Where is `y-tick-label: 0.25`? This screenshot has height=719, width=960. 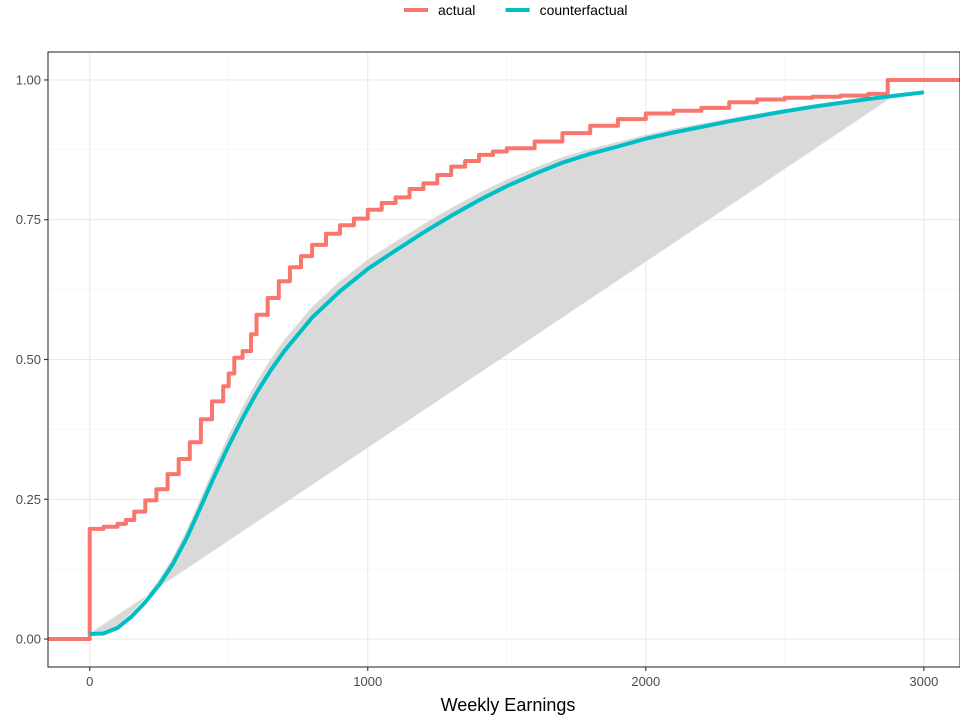 y-tick-label: 0.25 is located at coordinates (28, 499).